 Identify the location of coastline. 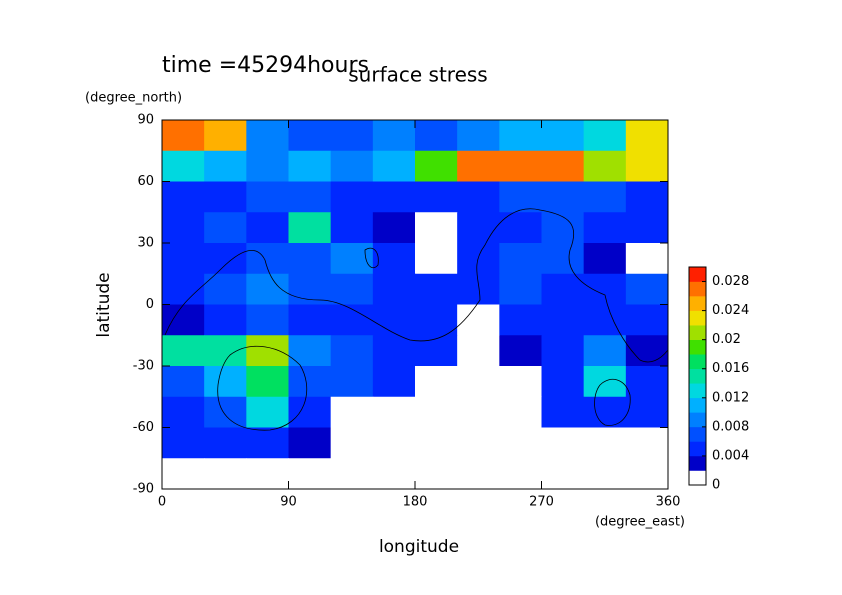
(262, 388).